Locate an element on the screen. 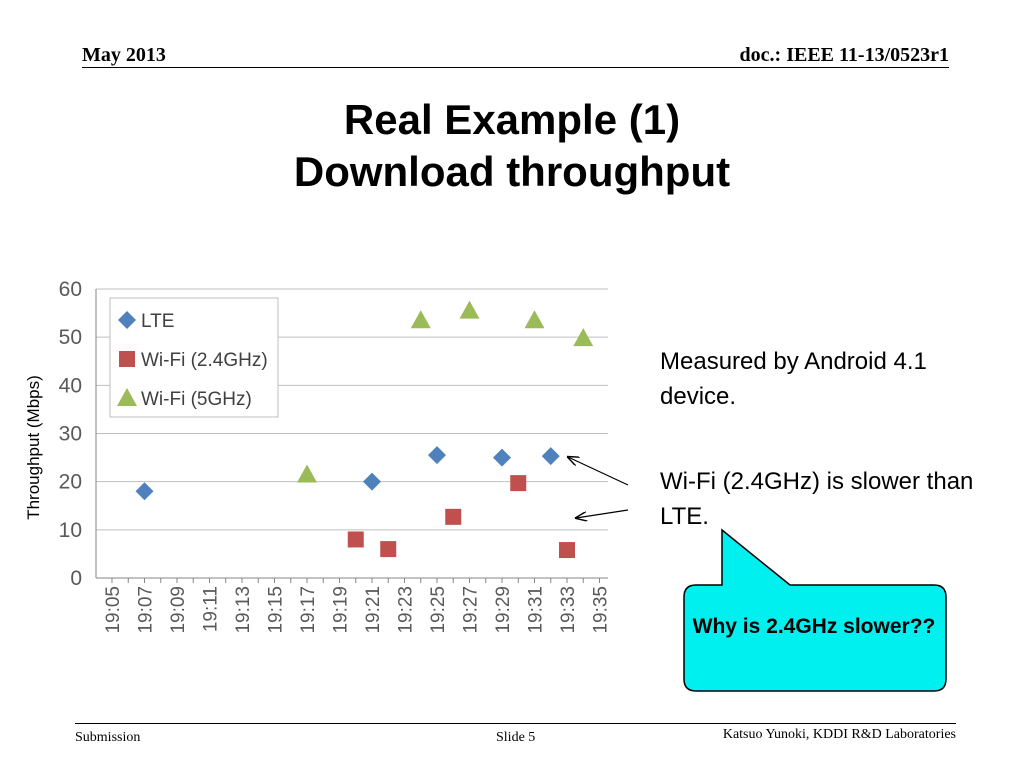 This screenshot has width=1024, height=768. x-tick-label: 19:27 is located at coordinates (471, 610).